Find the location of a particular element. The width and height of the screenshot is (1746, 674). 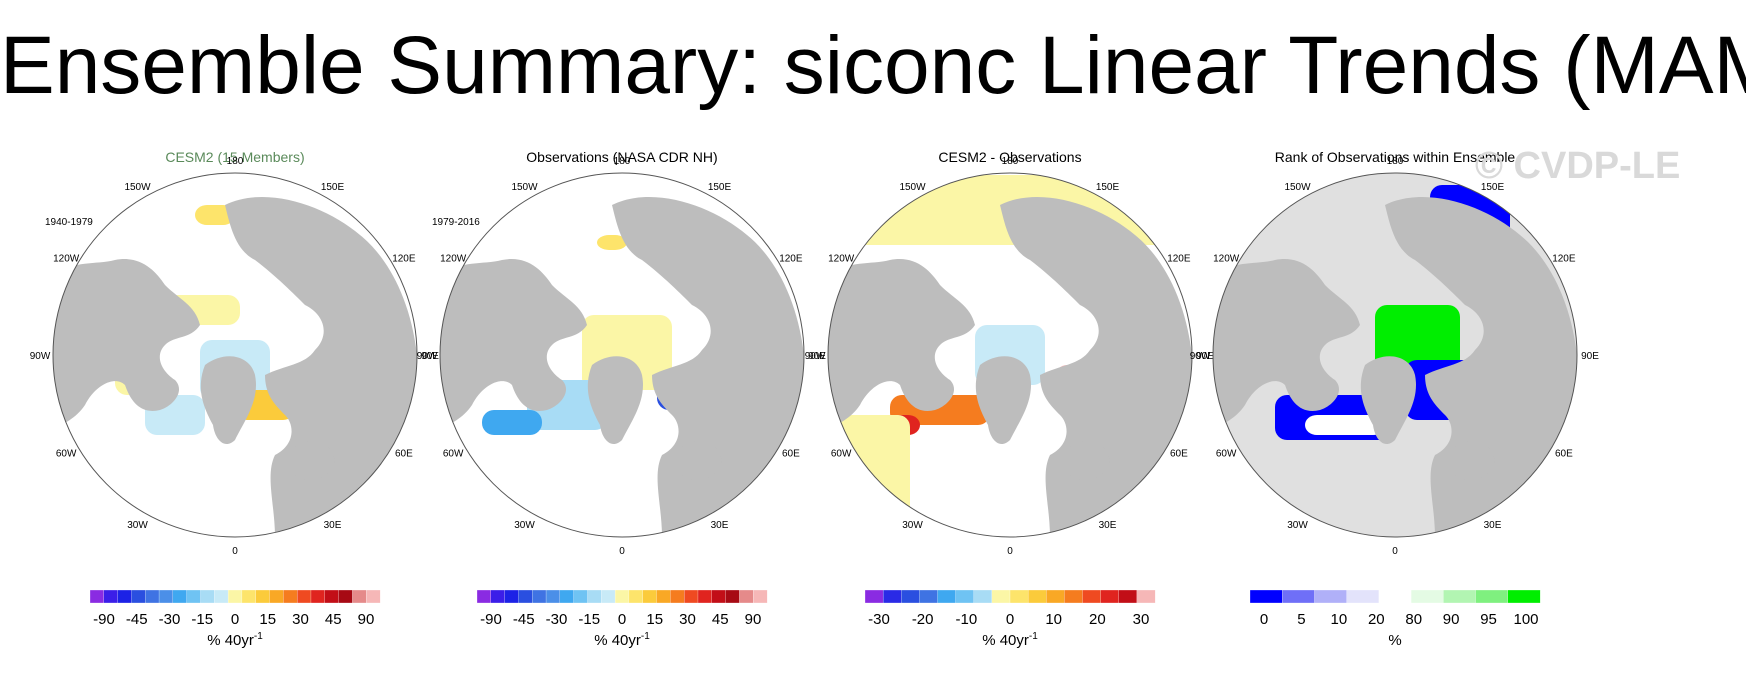

panel-period: 1979-2016 is located at coordinates (456, 222).